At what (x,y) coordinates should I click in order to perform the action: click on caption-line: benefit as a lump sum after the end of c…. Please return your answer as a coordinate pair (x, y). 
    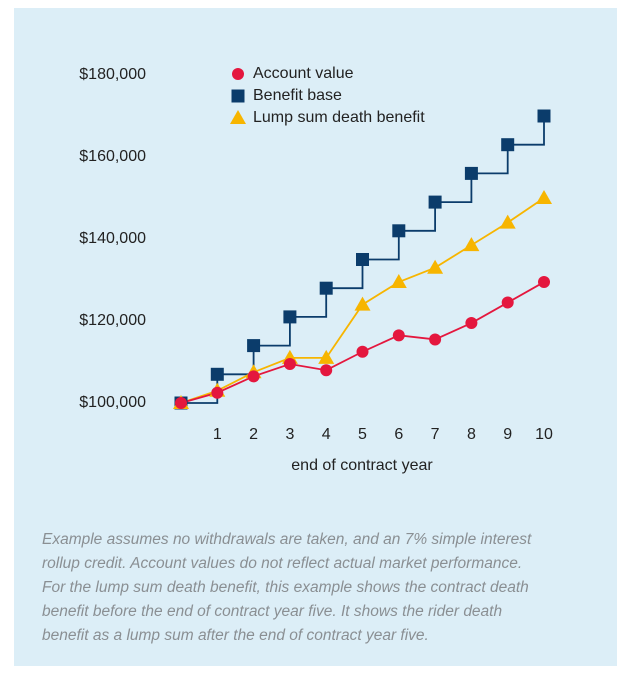
    Looking at the image, I should click on (235, 635).